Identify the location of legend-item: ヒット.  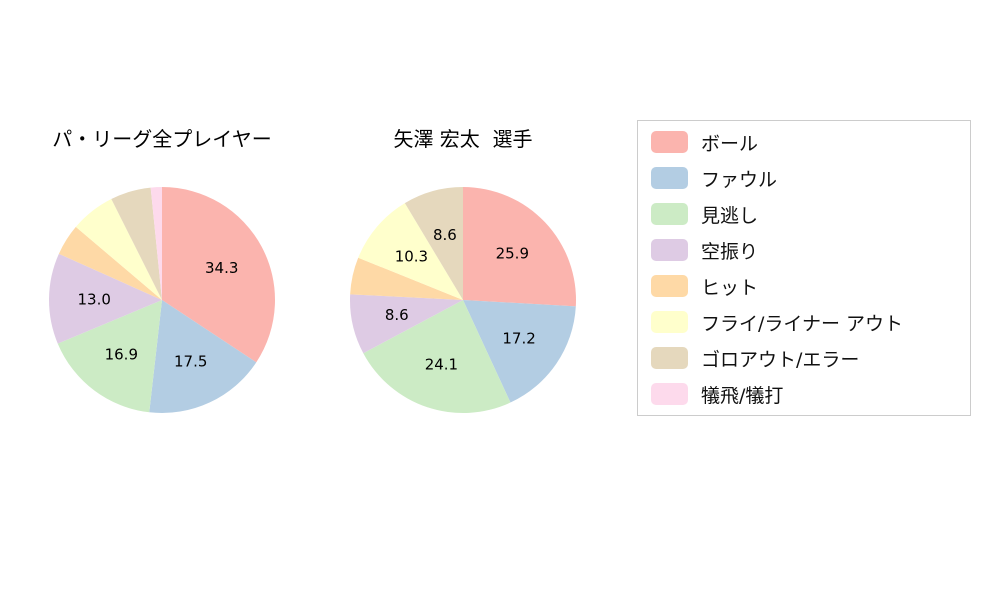
(804, 286).